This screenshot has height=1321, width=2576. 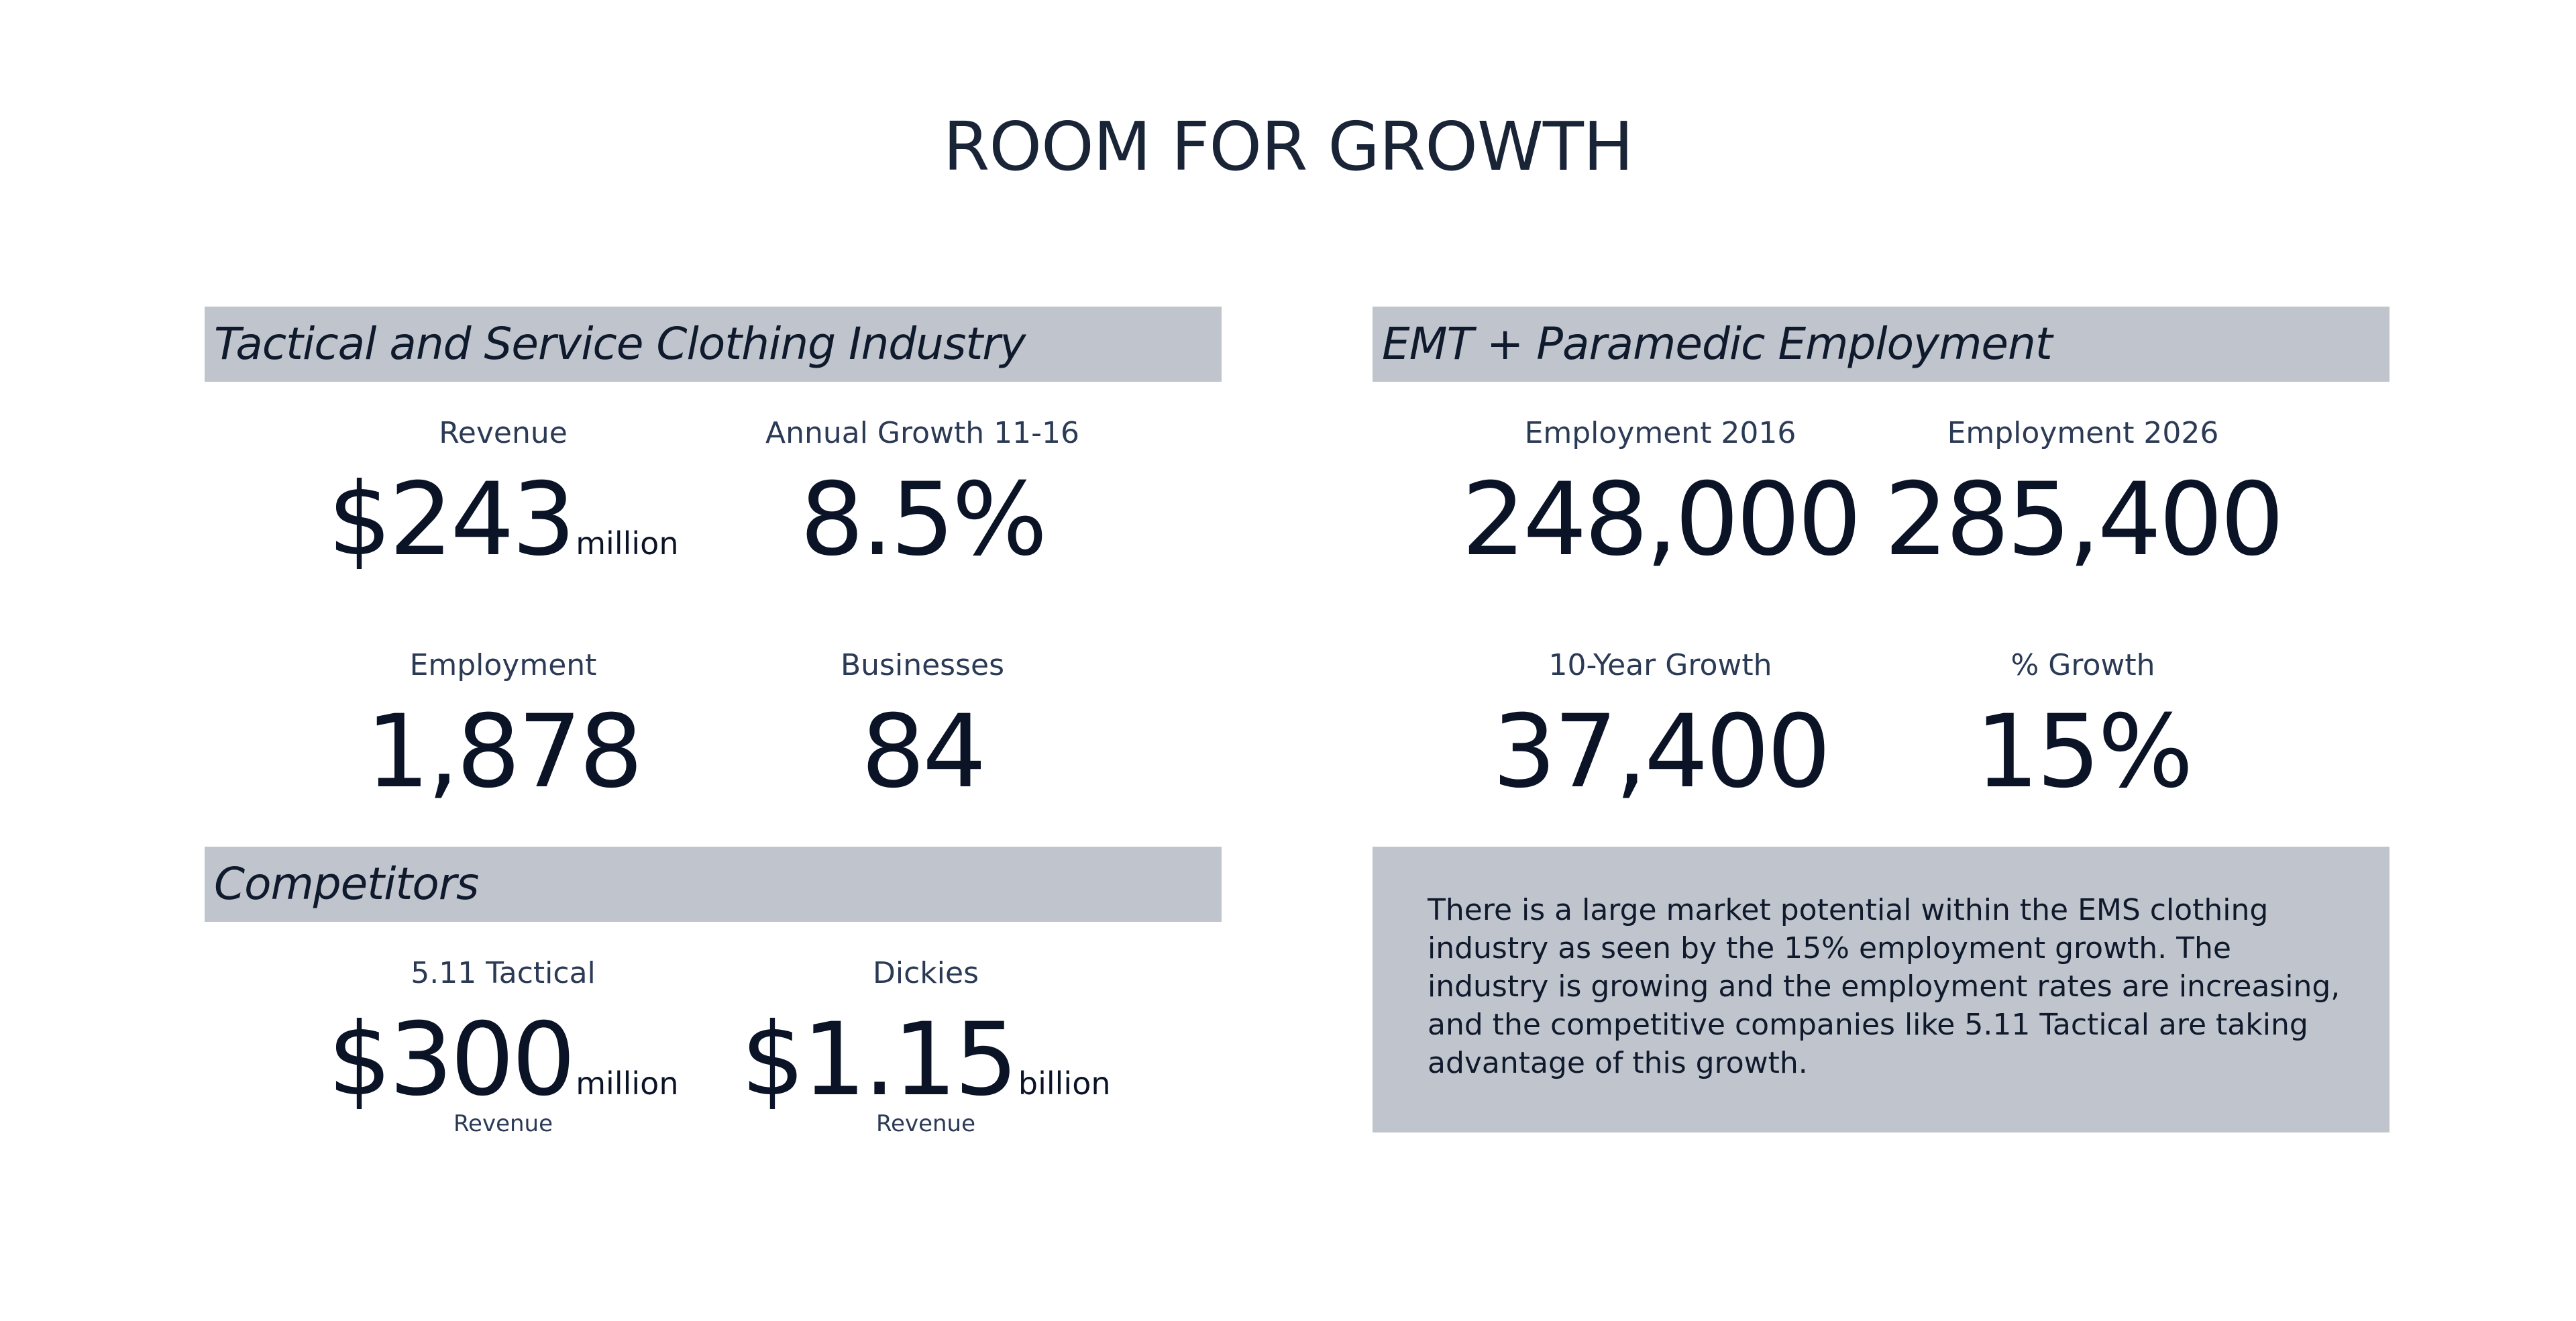 I want to click on stat-value: $300million, so click(x=503, y=1060).